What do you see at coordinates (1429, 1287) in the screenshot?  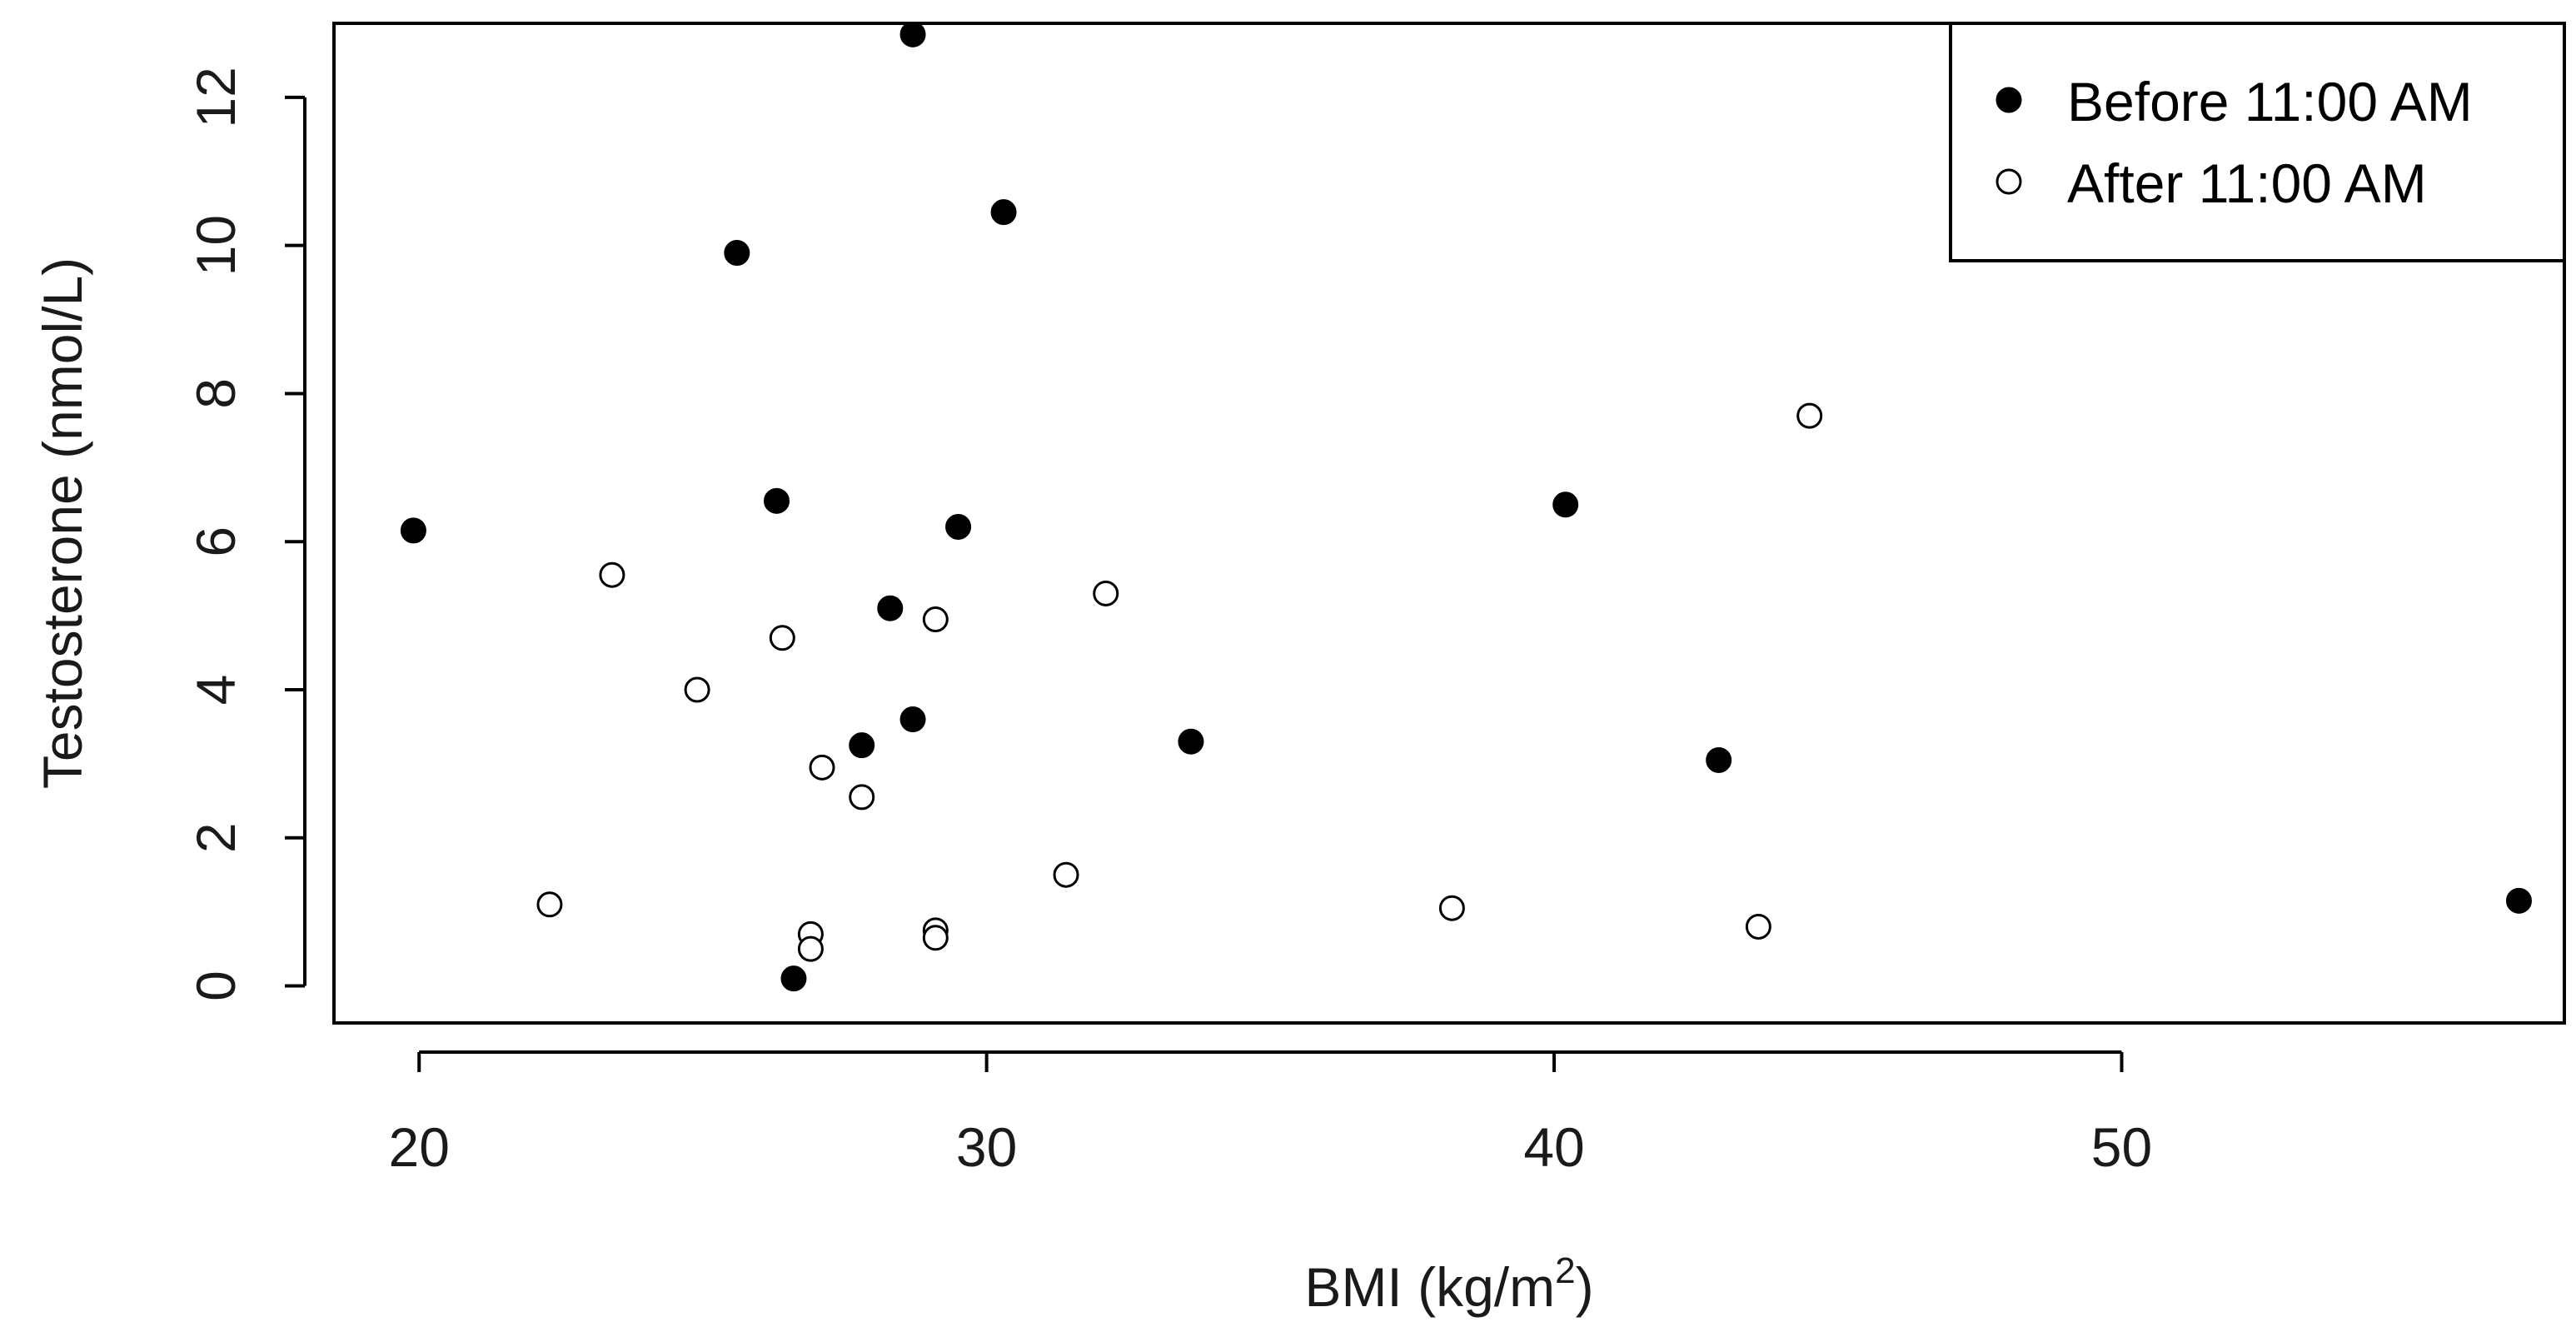 I see `x-axis-title-main: BMI (kg/m` at bounding box center [1429, 1287].